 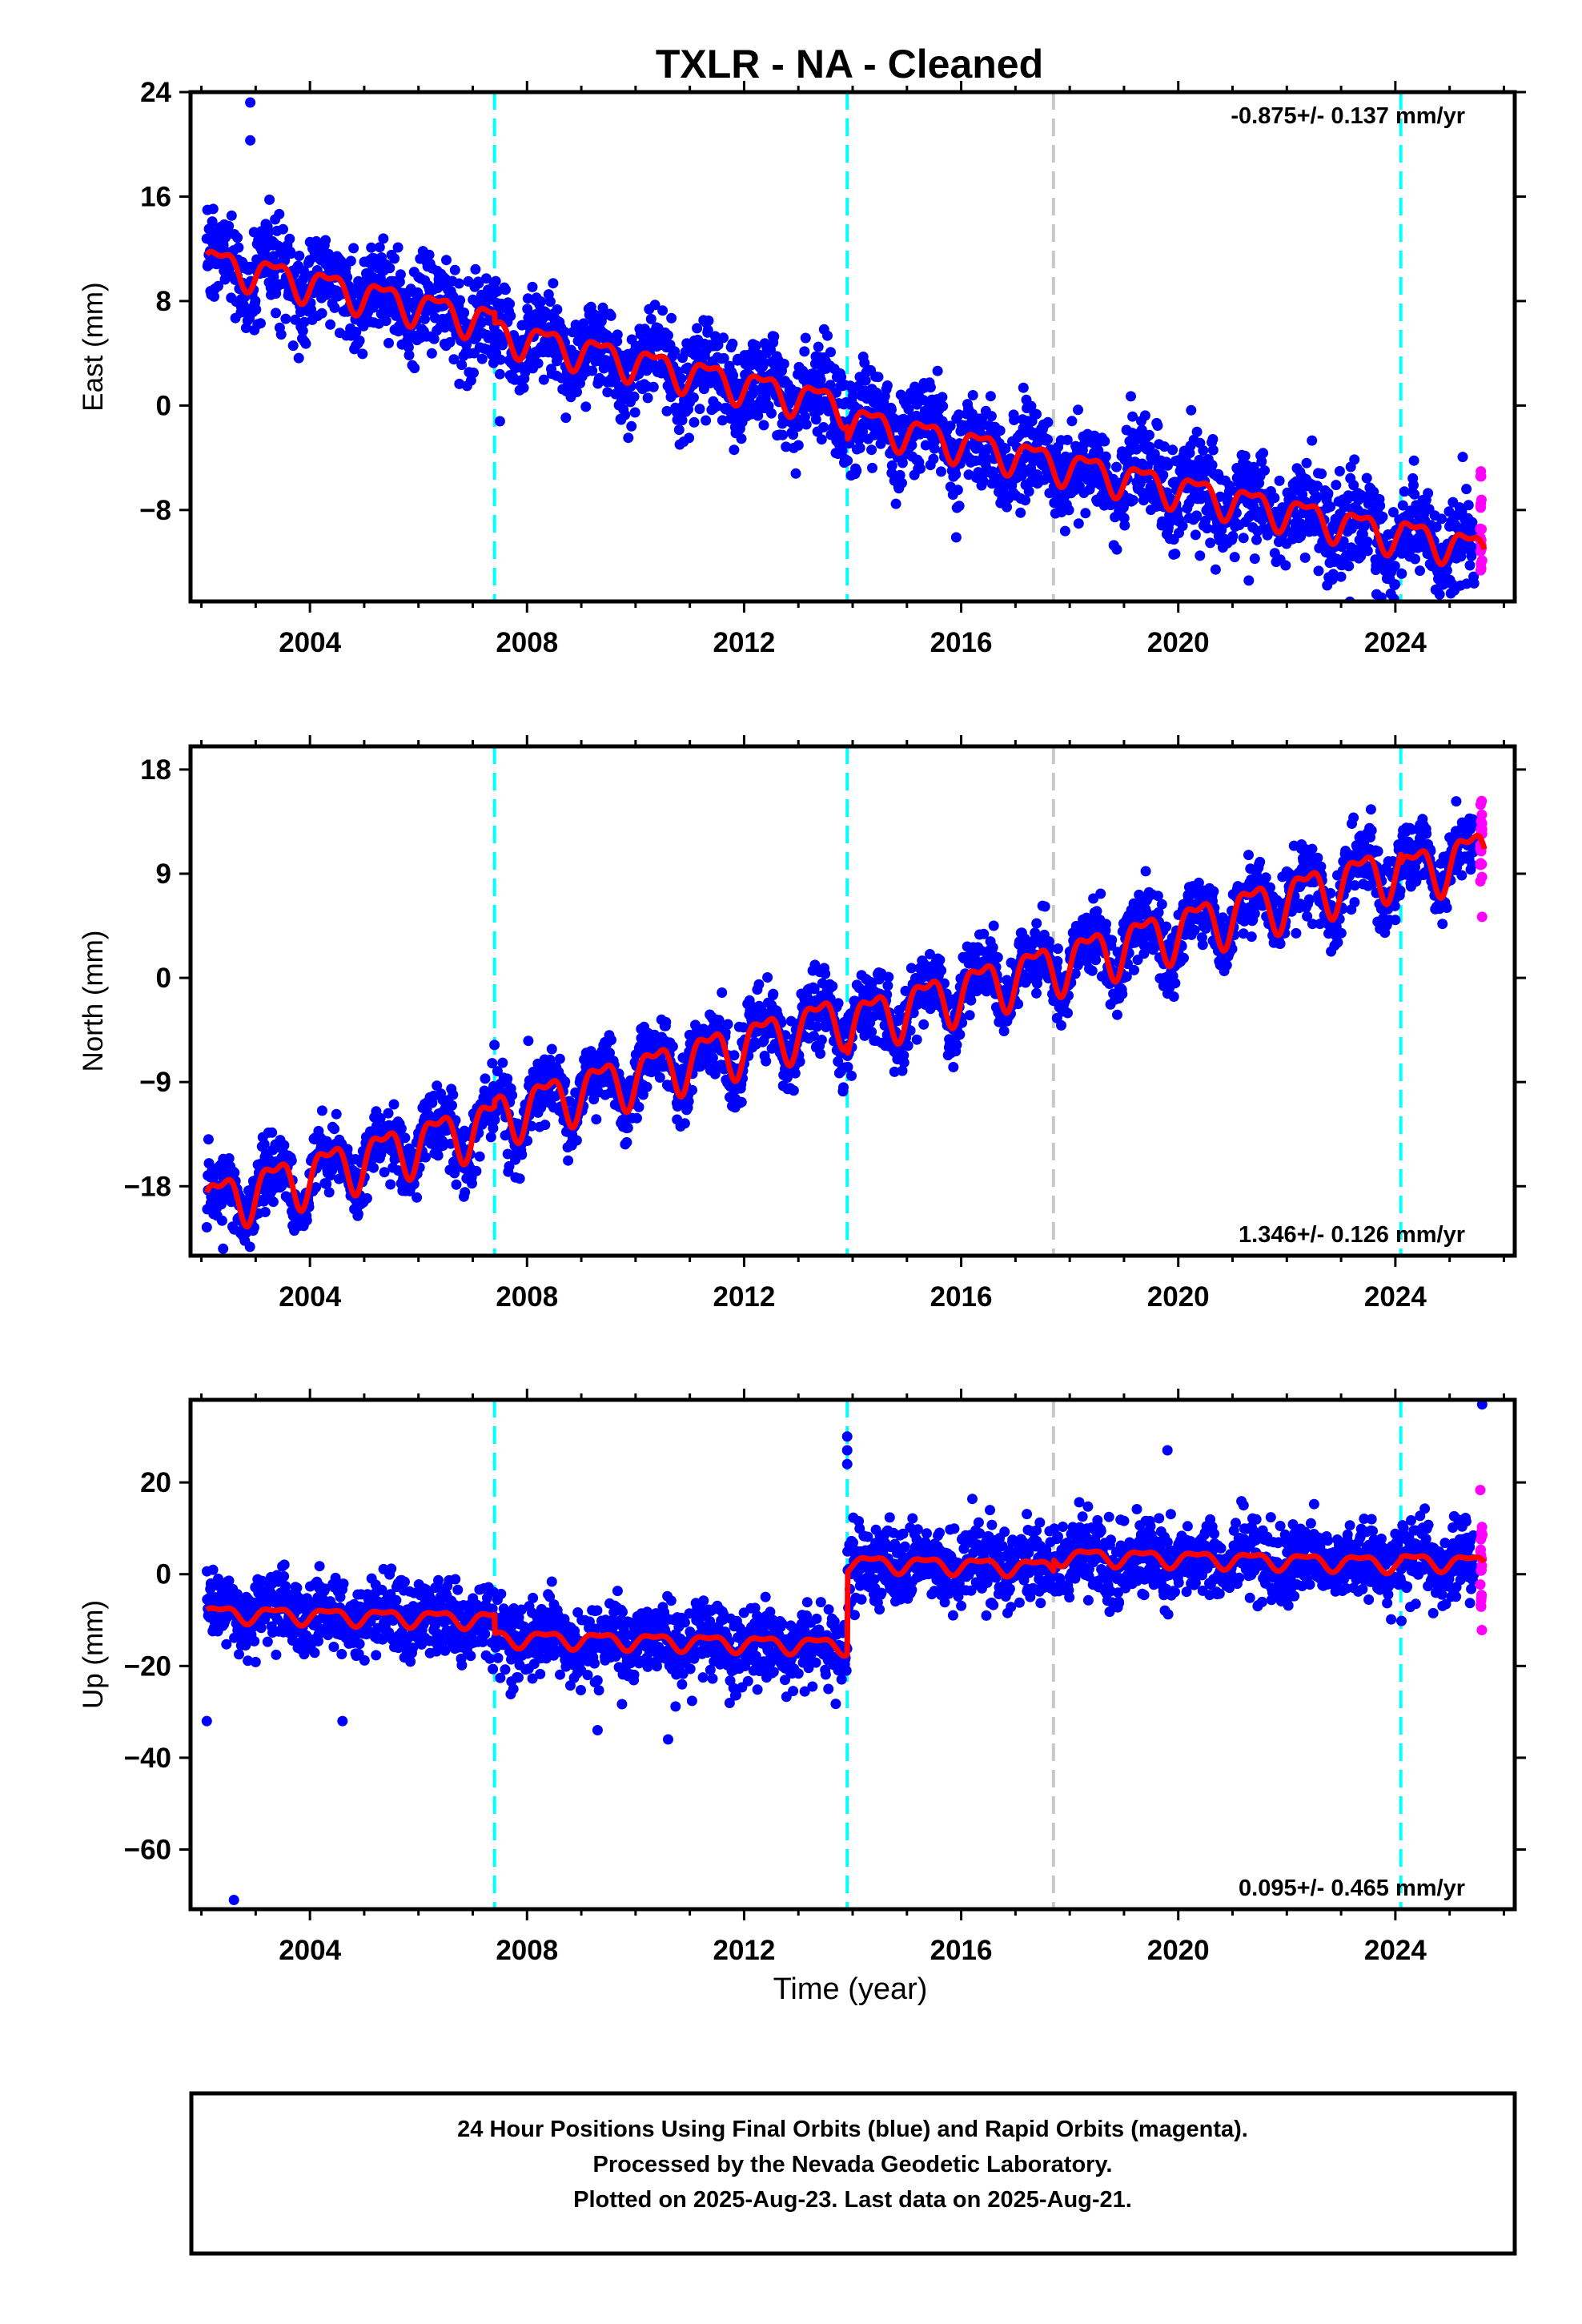 I want to click on rate-annotation: -0.875+/- 0.137 mm/yr, so click(x=1348, y=116).